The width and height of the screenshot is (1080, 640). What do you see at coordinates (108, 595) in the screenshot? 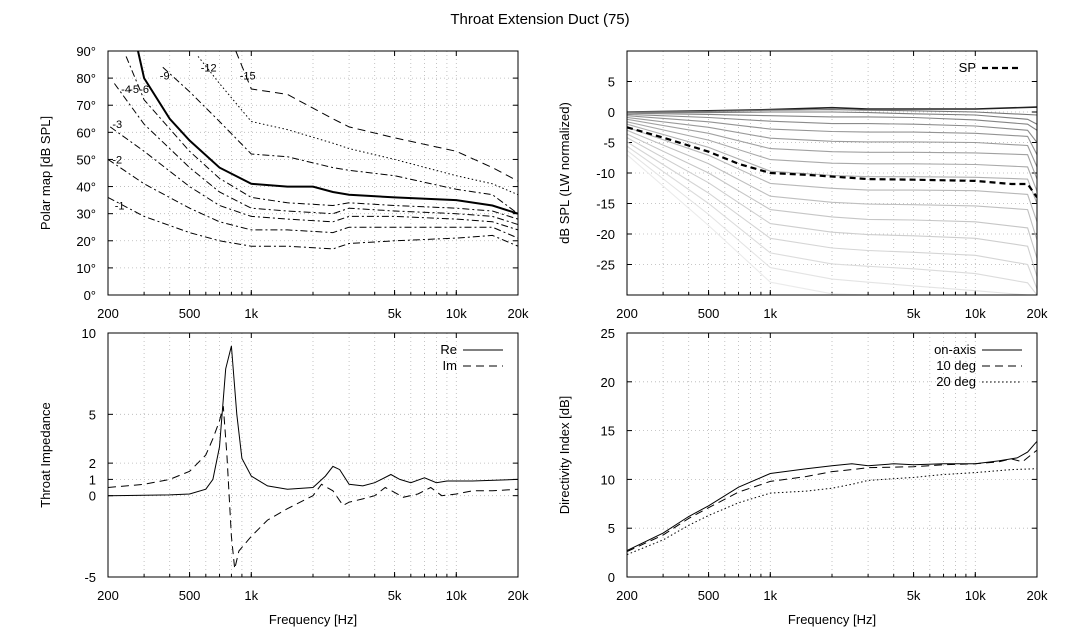
I see `throat-impedance-x-tick-label: 200` at bounding box center [108, 595].